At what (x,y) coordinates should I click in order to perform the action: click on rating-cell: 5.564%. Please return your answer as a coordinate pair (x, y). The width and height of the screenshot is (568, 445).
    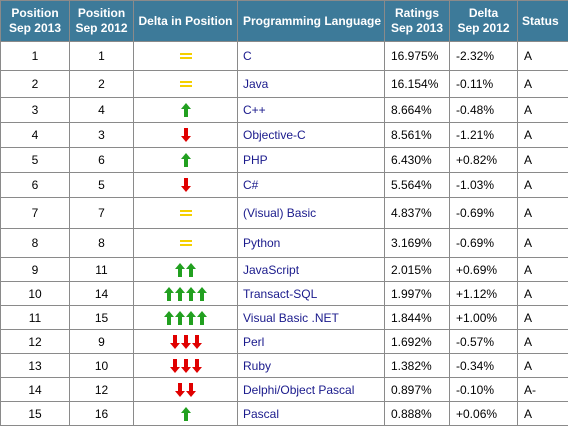
    Looking at the image, I should click on (417, 185).